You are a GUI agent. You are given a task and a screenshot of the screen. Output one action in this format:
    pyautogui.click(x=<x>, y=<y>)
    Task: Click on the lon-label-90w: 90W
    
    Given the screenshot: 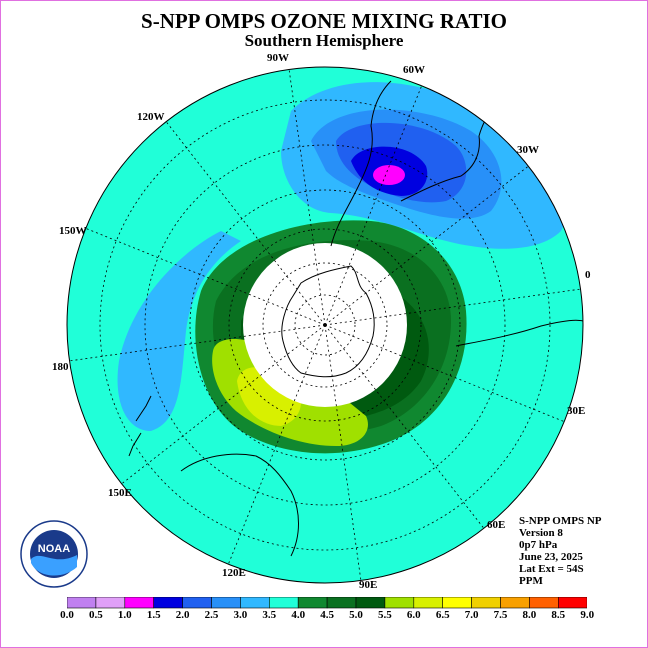 What is the action you would take?
    pyautogui.click(x=278, y=58)
    